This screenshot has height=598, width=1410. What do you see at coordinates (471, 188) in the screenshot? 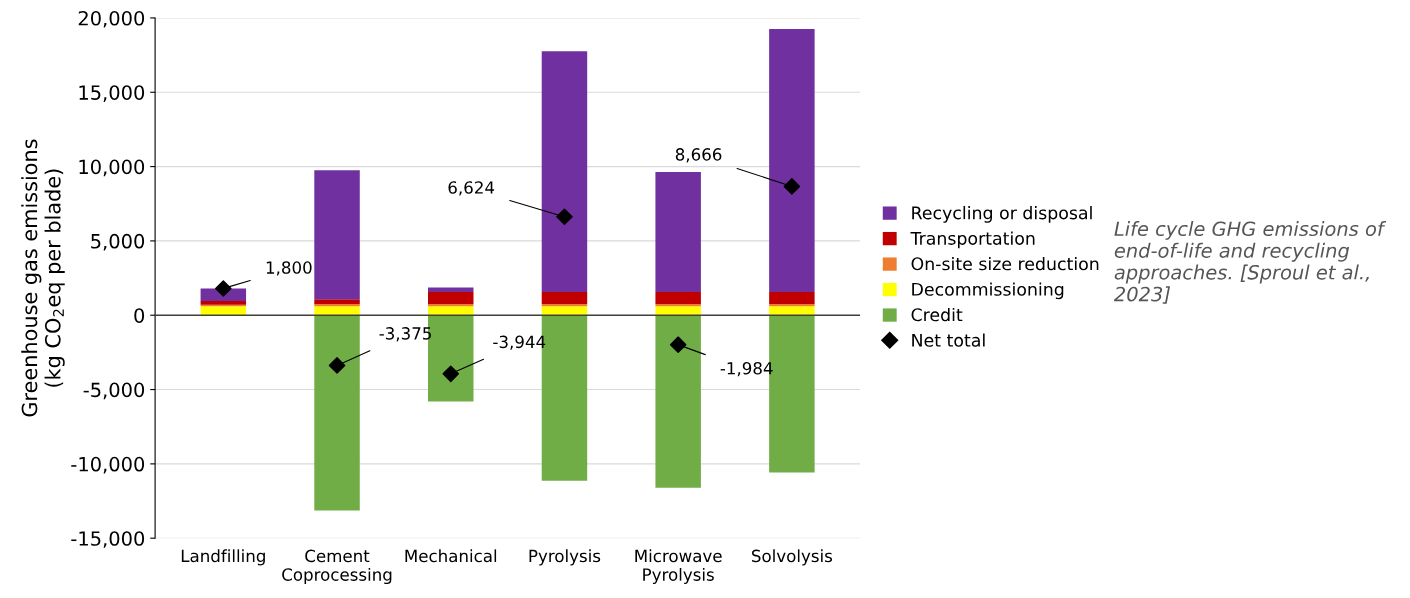
I see `data-label: 6,624` at bounding box center [471, 188].